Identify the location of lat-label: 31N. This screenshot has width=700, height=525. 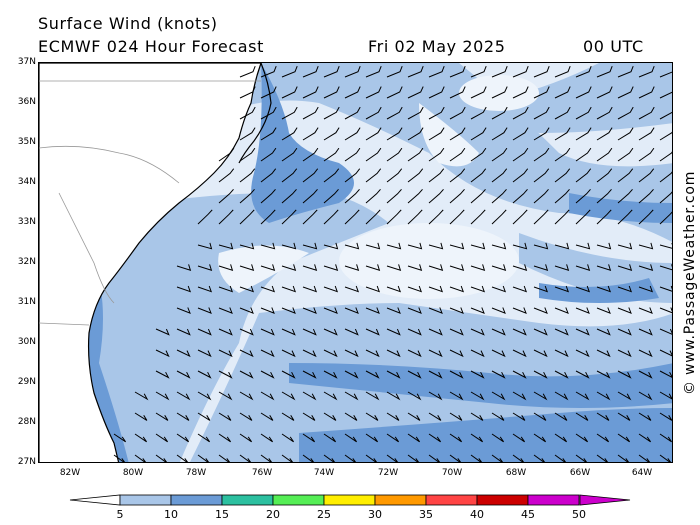
(26, 302).